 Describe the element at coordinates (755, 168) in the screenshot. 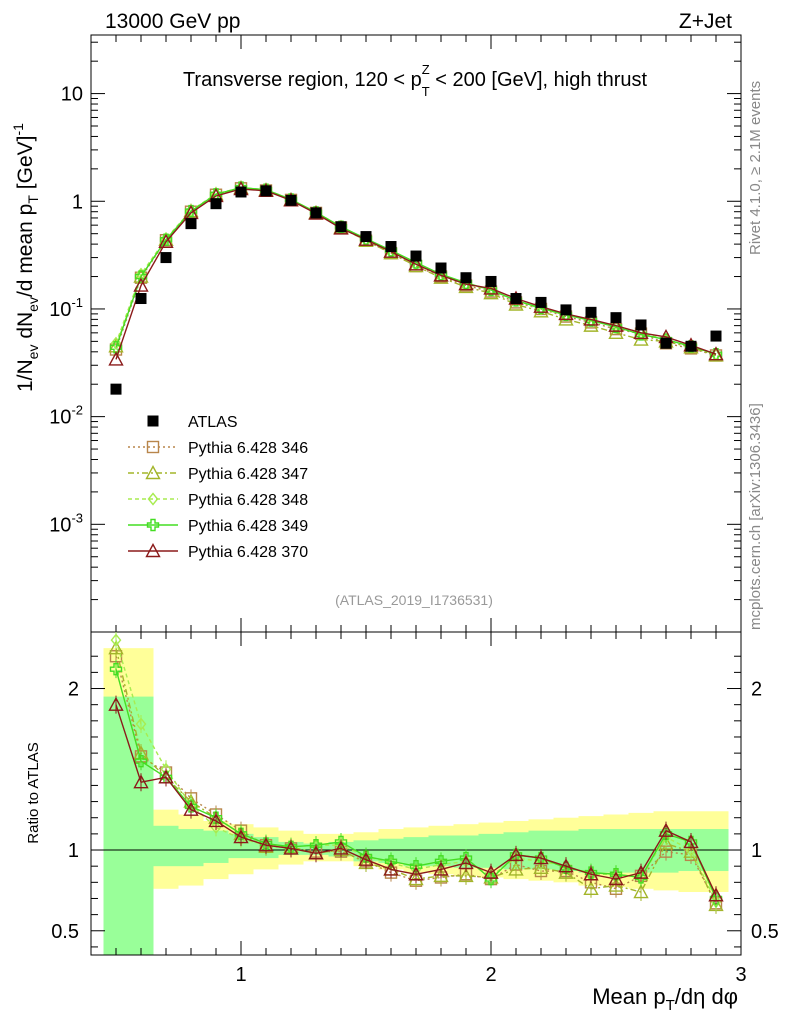

I see `rivet-label: Rivet 4.1.0, ≥ 2.1M events` at that location.